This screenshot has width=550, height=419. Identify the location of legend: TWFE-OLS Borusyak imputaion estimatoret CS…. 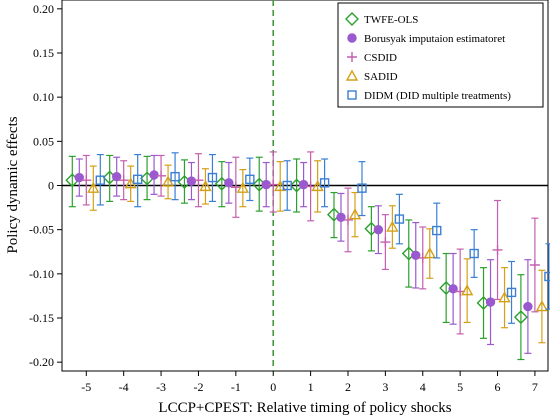
(440, 55).